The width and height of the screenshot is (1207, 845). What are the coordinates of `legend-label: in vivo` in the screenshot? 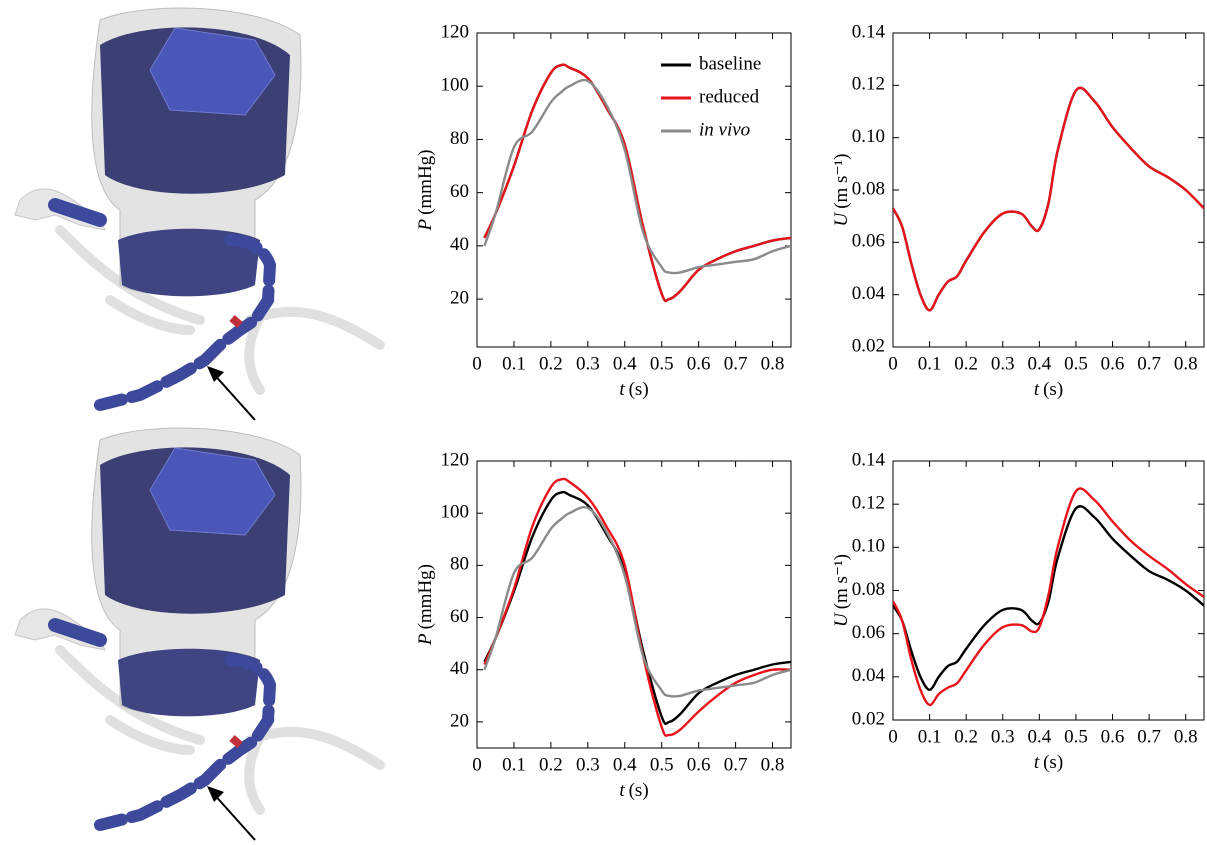 It's located at (724, 129).